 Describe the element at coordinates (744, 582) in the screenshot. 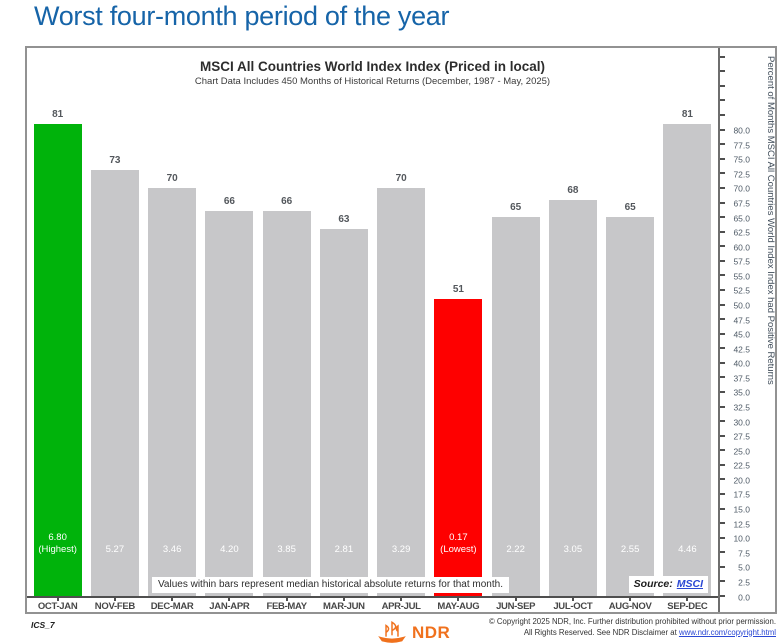

I see `y-tick-label: 2.5` at that location.